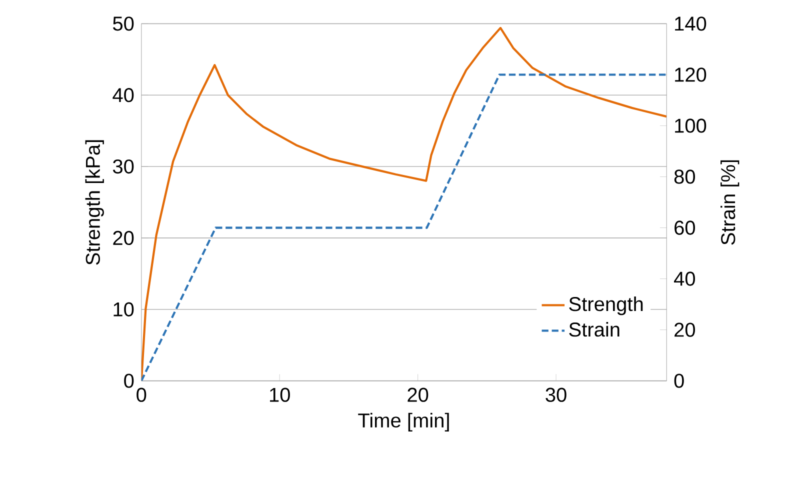  Describe the element at coordinates (123, 237) in the screenshot. I see `y-tick-label: 20` at that location.